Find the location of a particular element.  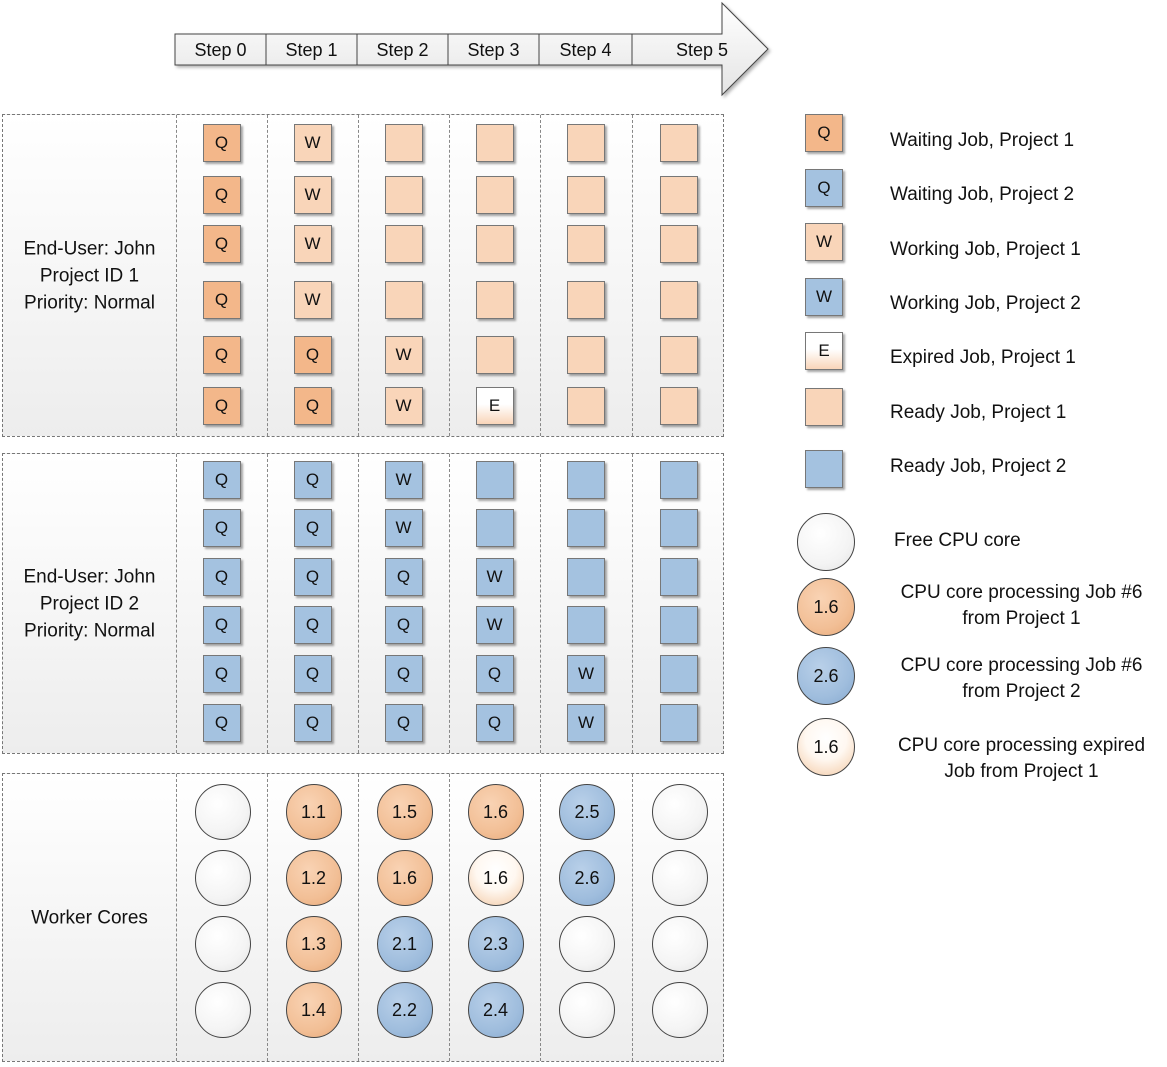

legend-label: Ready Job, Project 2 is located at coordinates (978, 466).